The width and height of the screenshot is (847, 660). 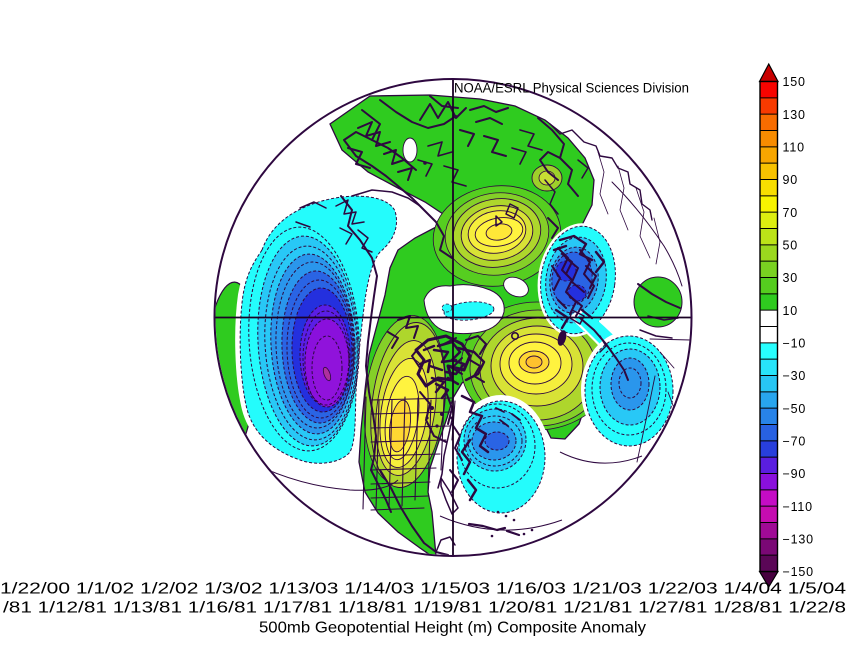 What do you see at coordinates (791, 180) in the screenshot?
I see `svg-text: 90` at bounding box center [791, 180].